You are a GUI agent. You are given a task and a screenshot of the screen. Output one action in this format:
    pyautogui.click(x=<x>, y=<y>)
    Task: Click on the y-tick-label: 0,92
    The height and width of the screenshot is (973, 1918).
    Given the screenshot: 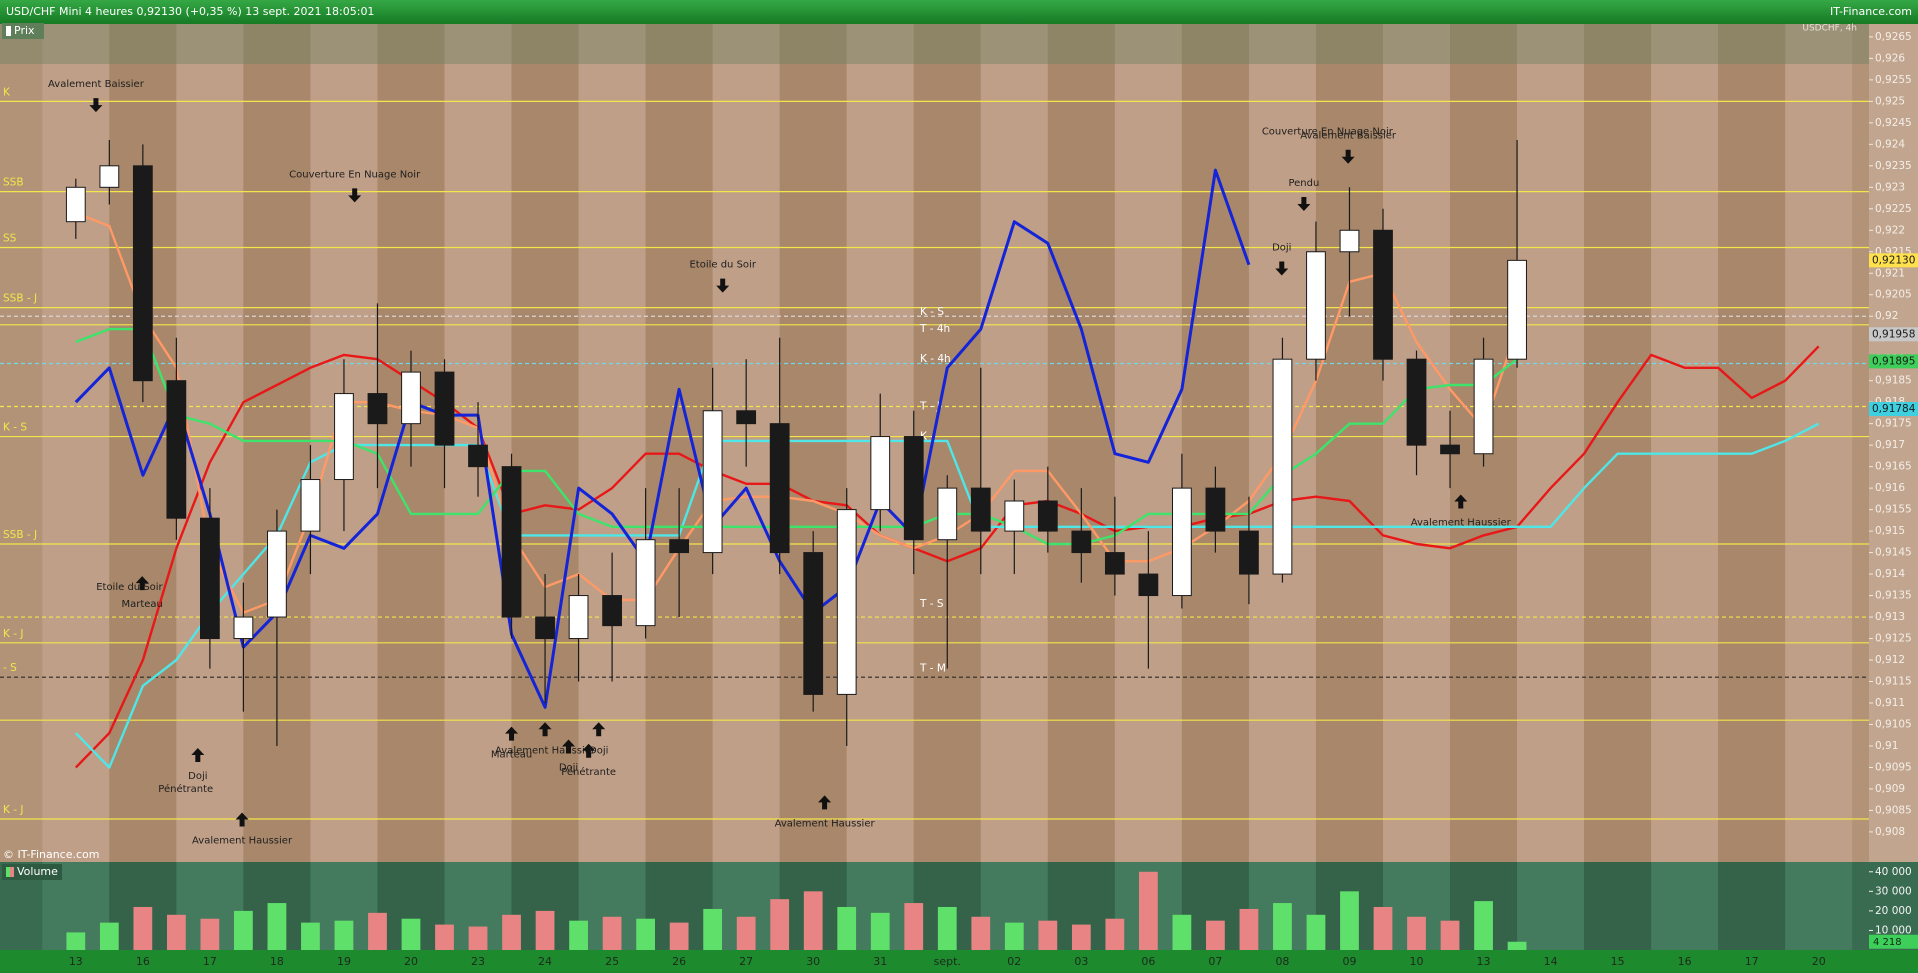 What is the action you would take?
    pyautogui.click(x=1886, y=316)
    